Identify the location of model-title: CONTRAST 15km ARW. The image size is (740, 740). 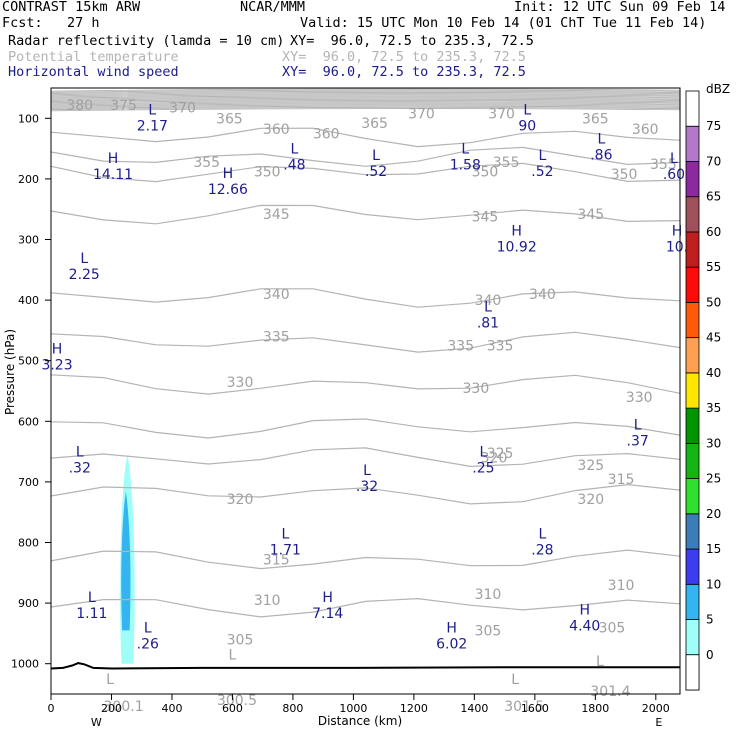
(71, 7).